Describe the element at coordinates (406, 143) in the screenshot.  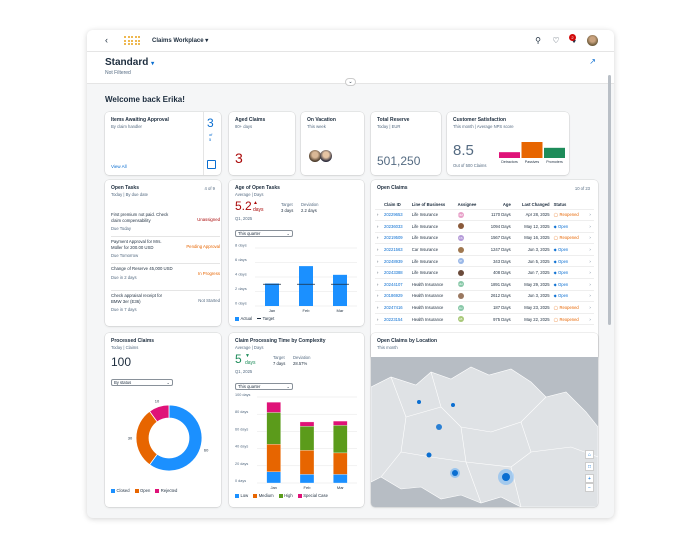
I see `total-reserve-card: Total Reserve Today | EUR 501,250` at that location.